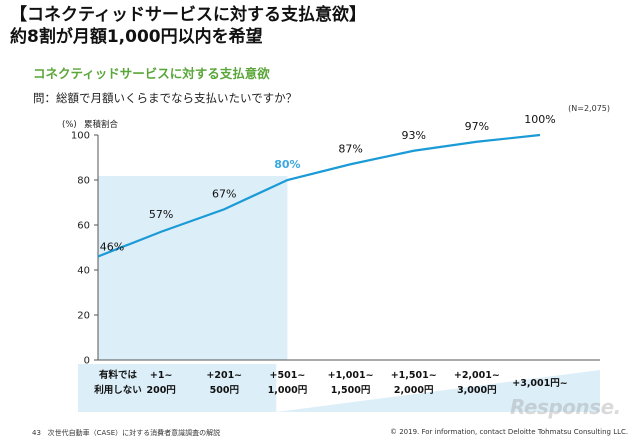  What do you see at coordinates (413, 135) in the screenshot?
I see `data-label: 93%` at bounding box center [413, 135].